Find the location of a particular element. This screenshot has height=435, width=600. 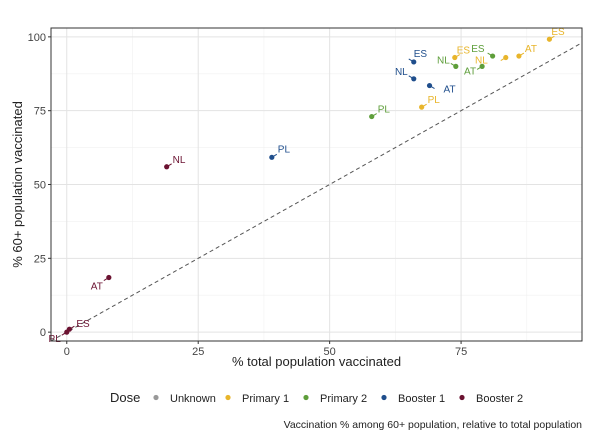

y-tick-label: 50 is located at coordinates (40, 186).